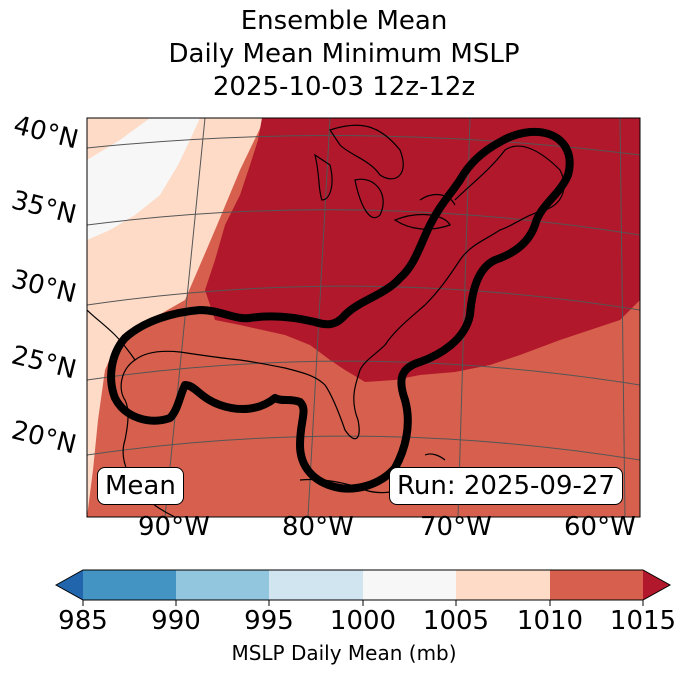 This screenshot has width=688, height=674. I want to click on colorbar-tick-985: 985, so click(83, 621).